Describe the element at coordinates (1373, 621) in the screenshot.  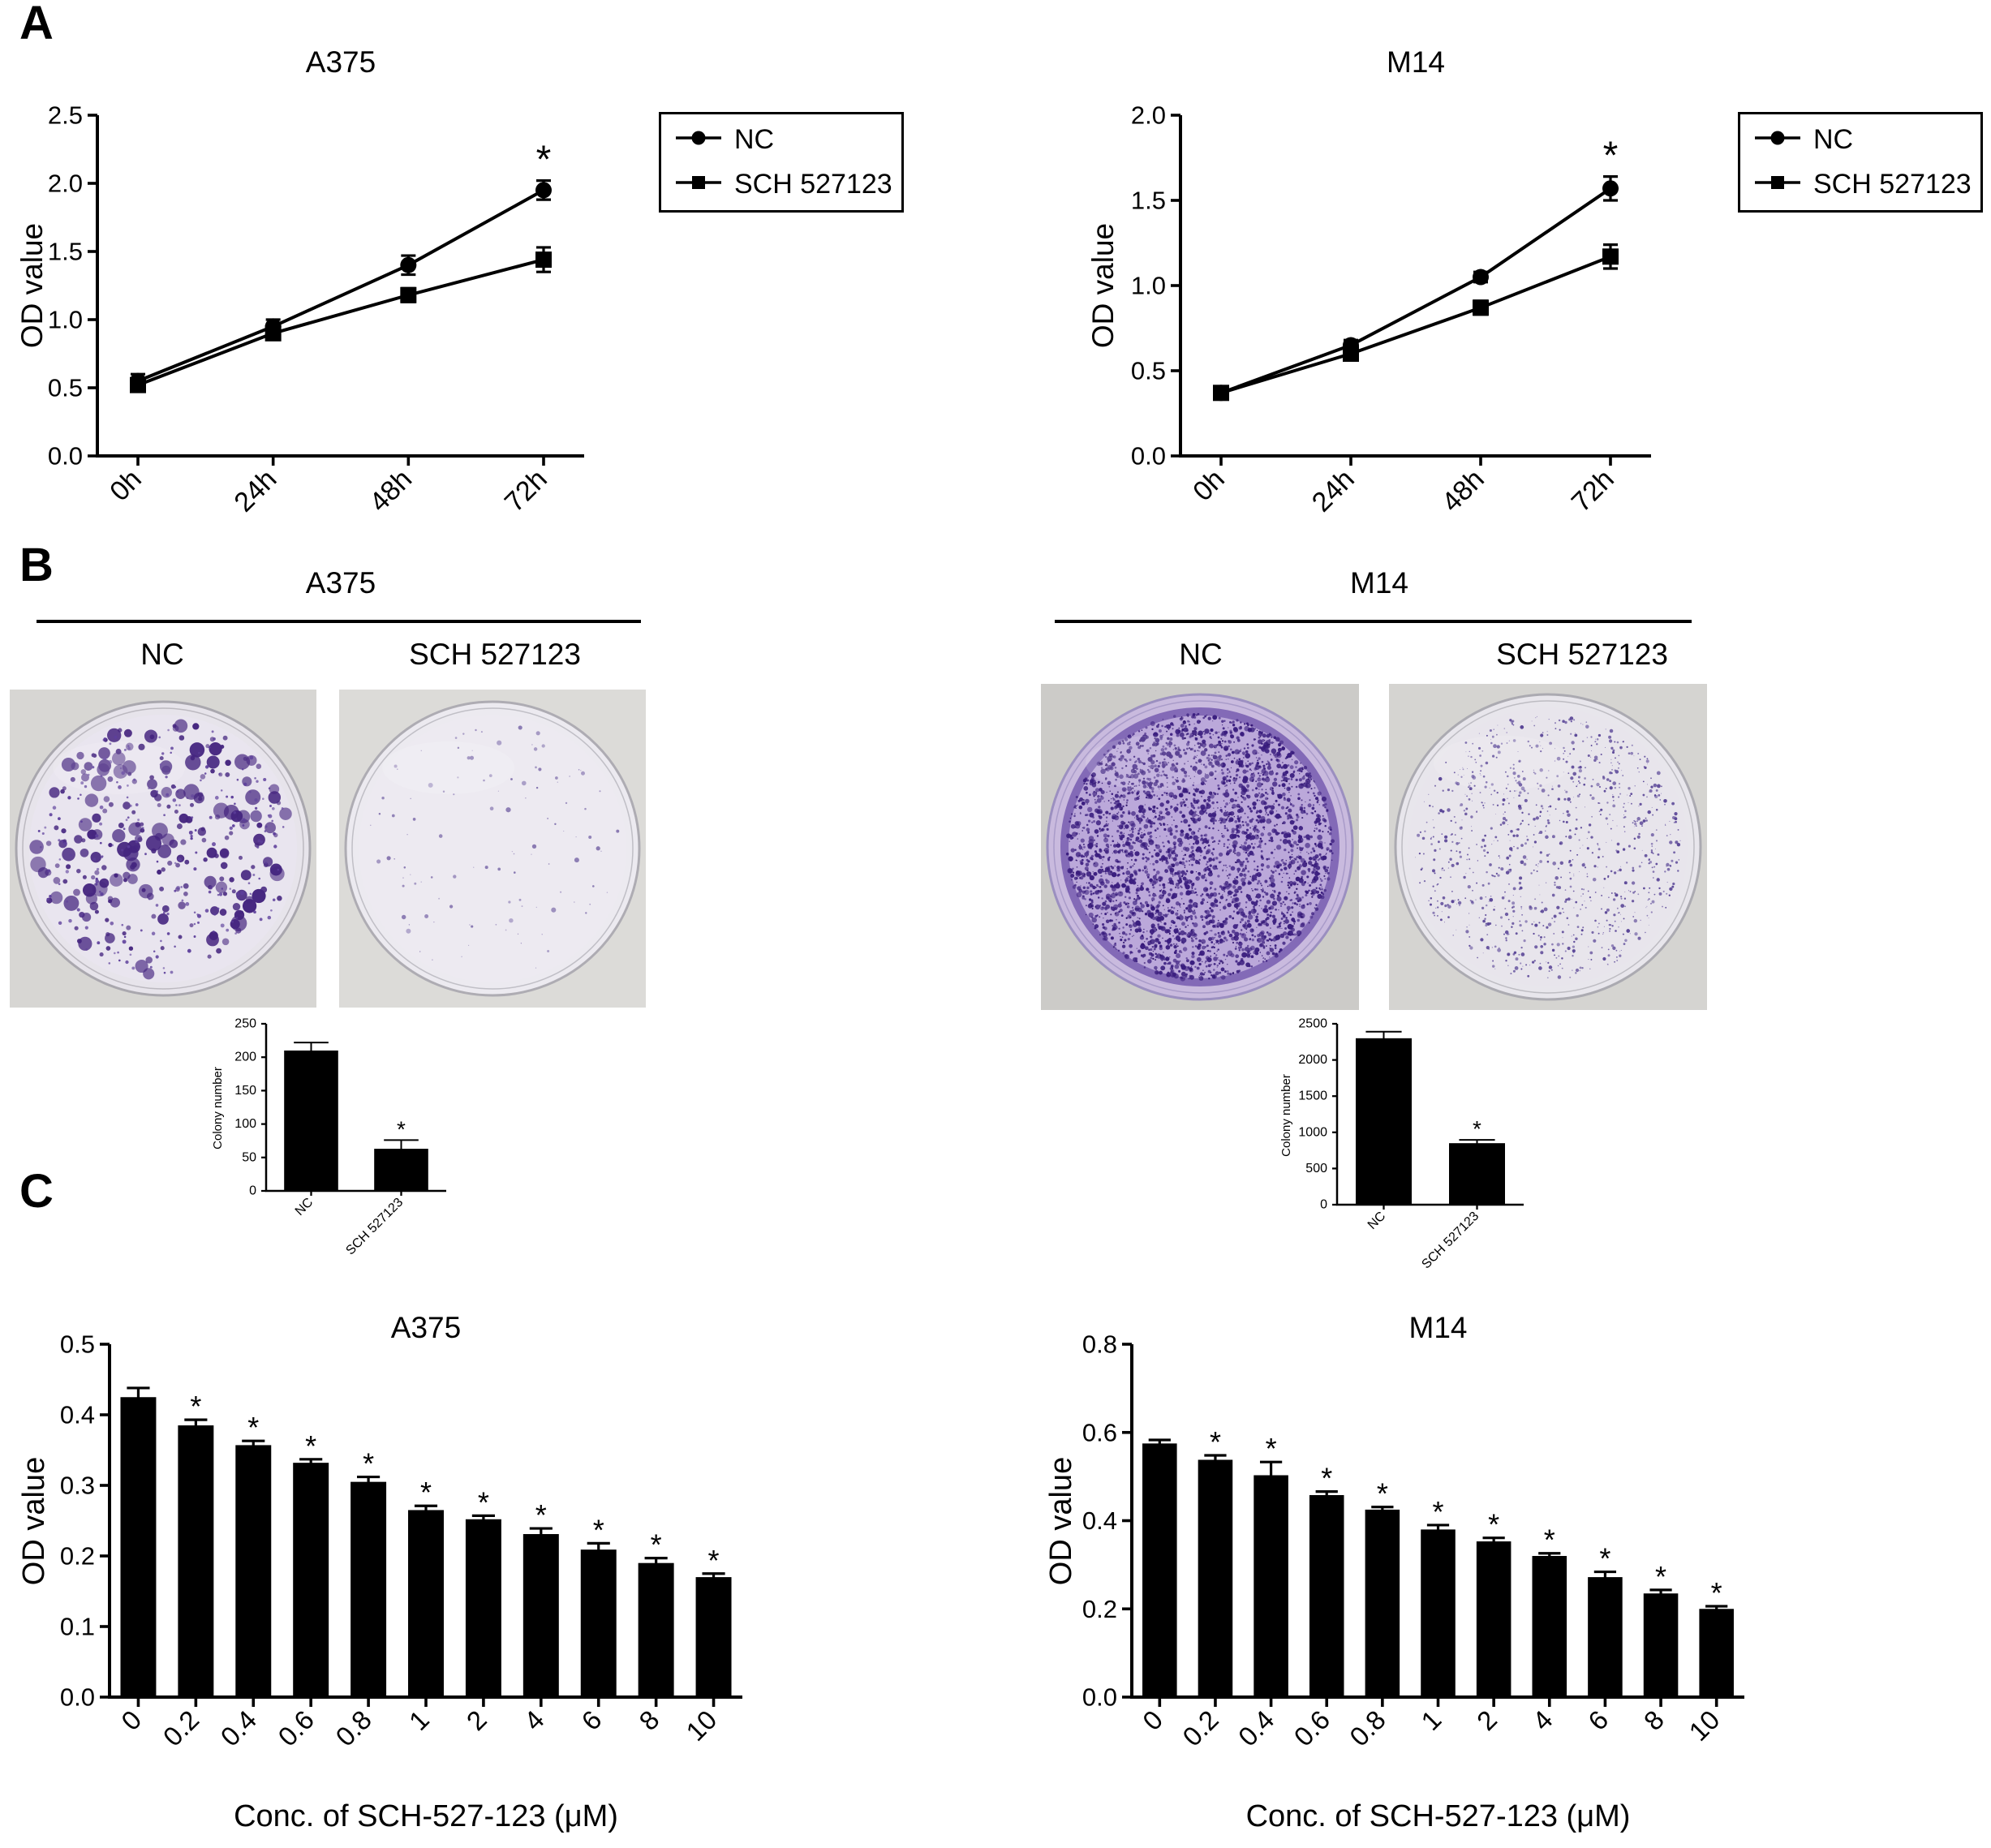
I see `b-m14-divider` at that location.